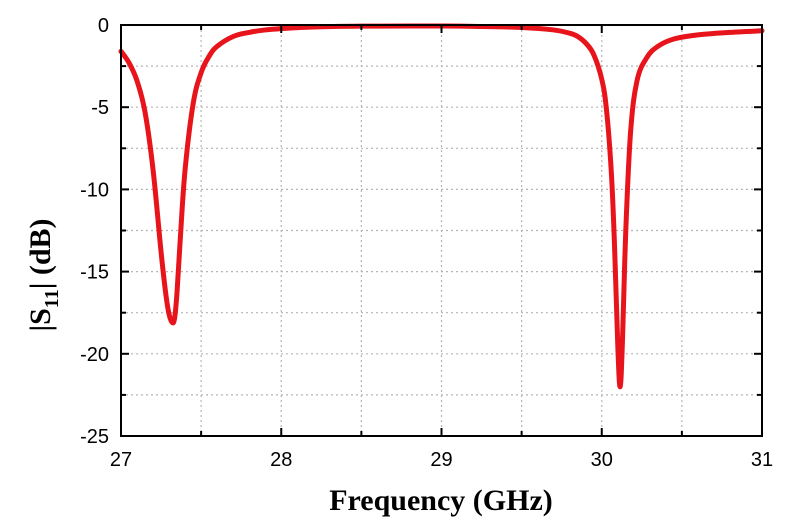  I want to click on y-axis-title: |S11| (dB), so click(43, 275).